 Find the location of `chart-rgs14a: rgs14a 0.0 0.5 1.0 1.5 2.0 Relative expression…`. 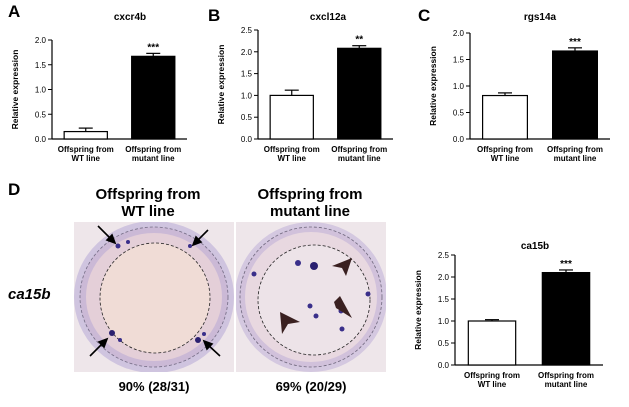

chart-rgs14a: rgs14a 0.0 0.5 1.0 1.5 2.0 Relative expression… is located at coordinates (519, 87).